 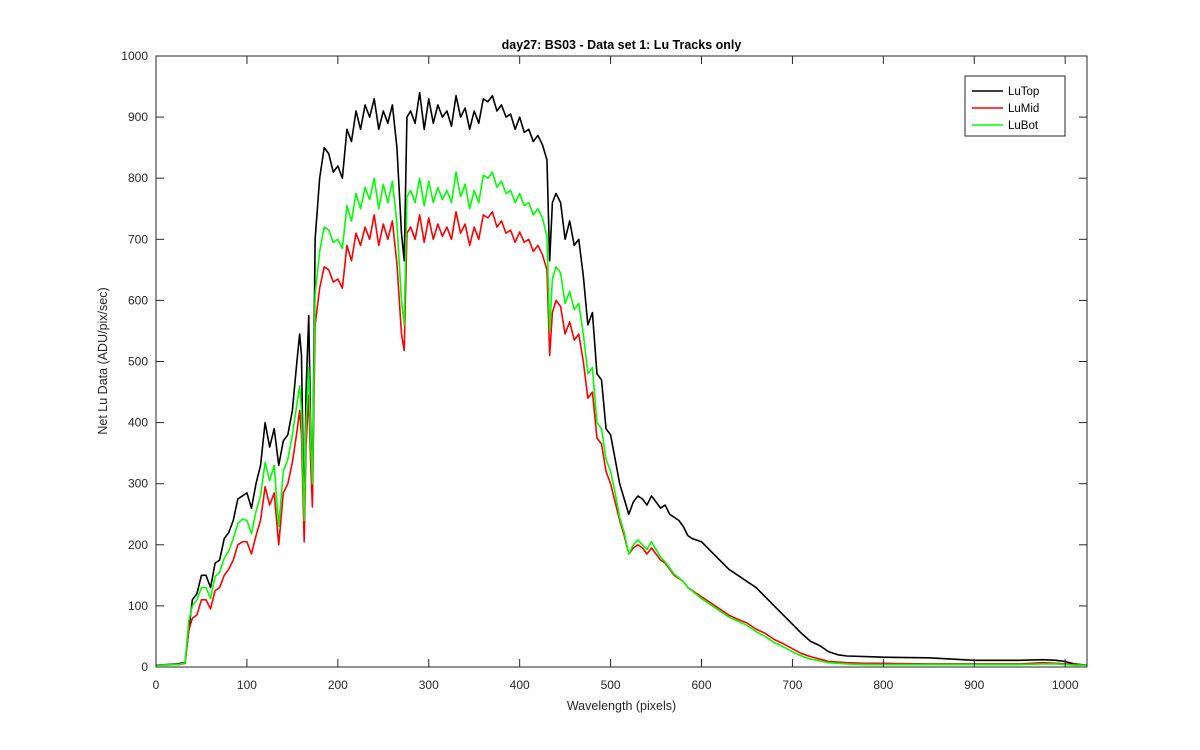 I want to click on y-tick-label: 100, so click(x=138, y=606).